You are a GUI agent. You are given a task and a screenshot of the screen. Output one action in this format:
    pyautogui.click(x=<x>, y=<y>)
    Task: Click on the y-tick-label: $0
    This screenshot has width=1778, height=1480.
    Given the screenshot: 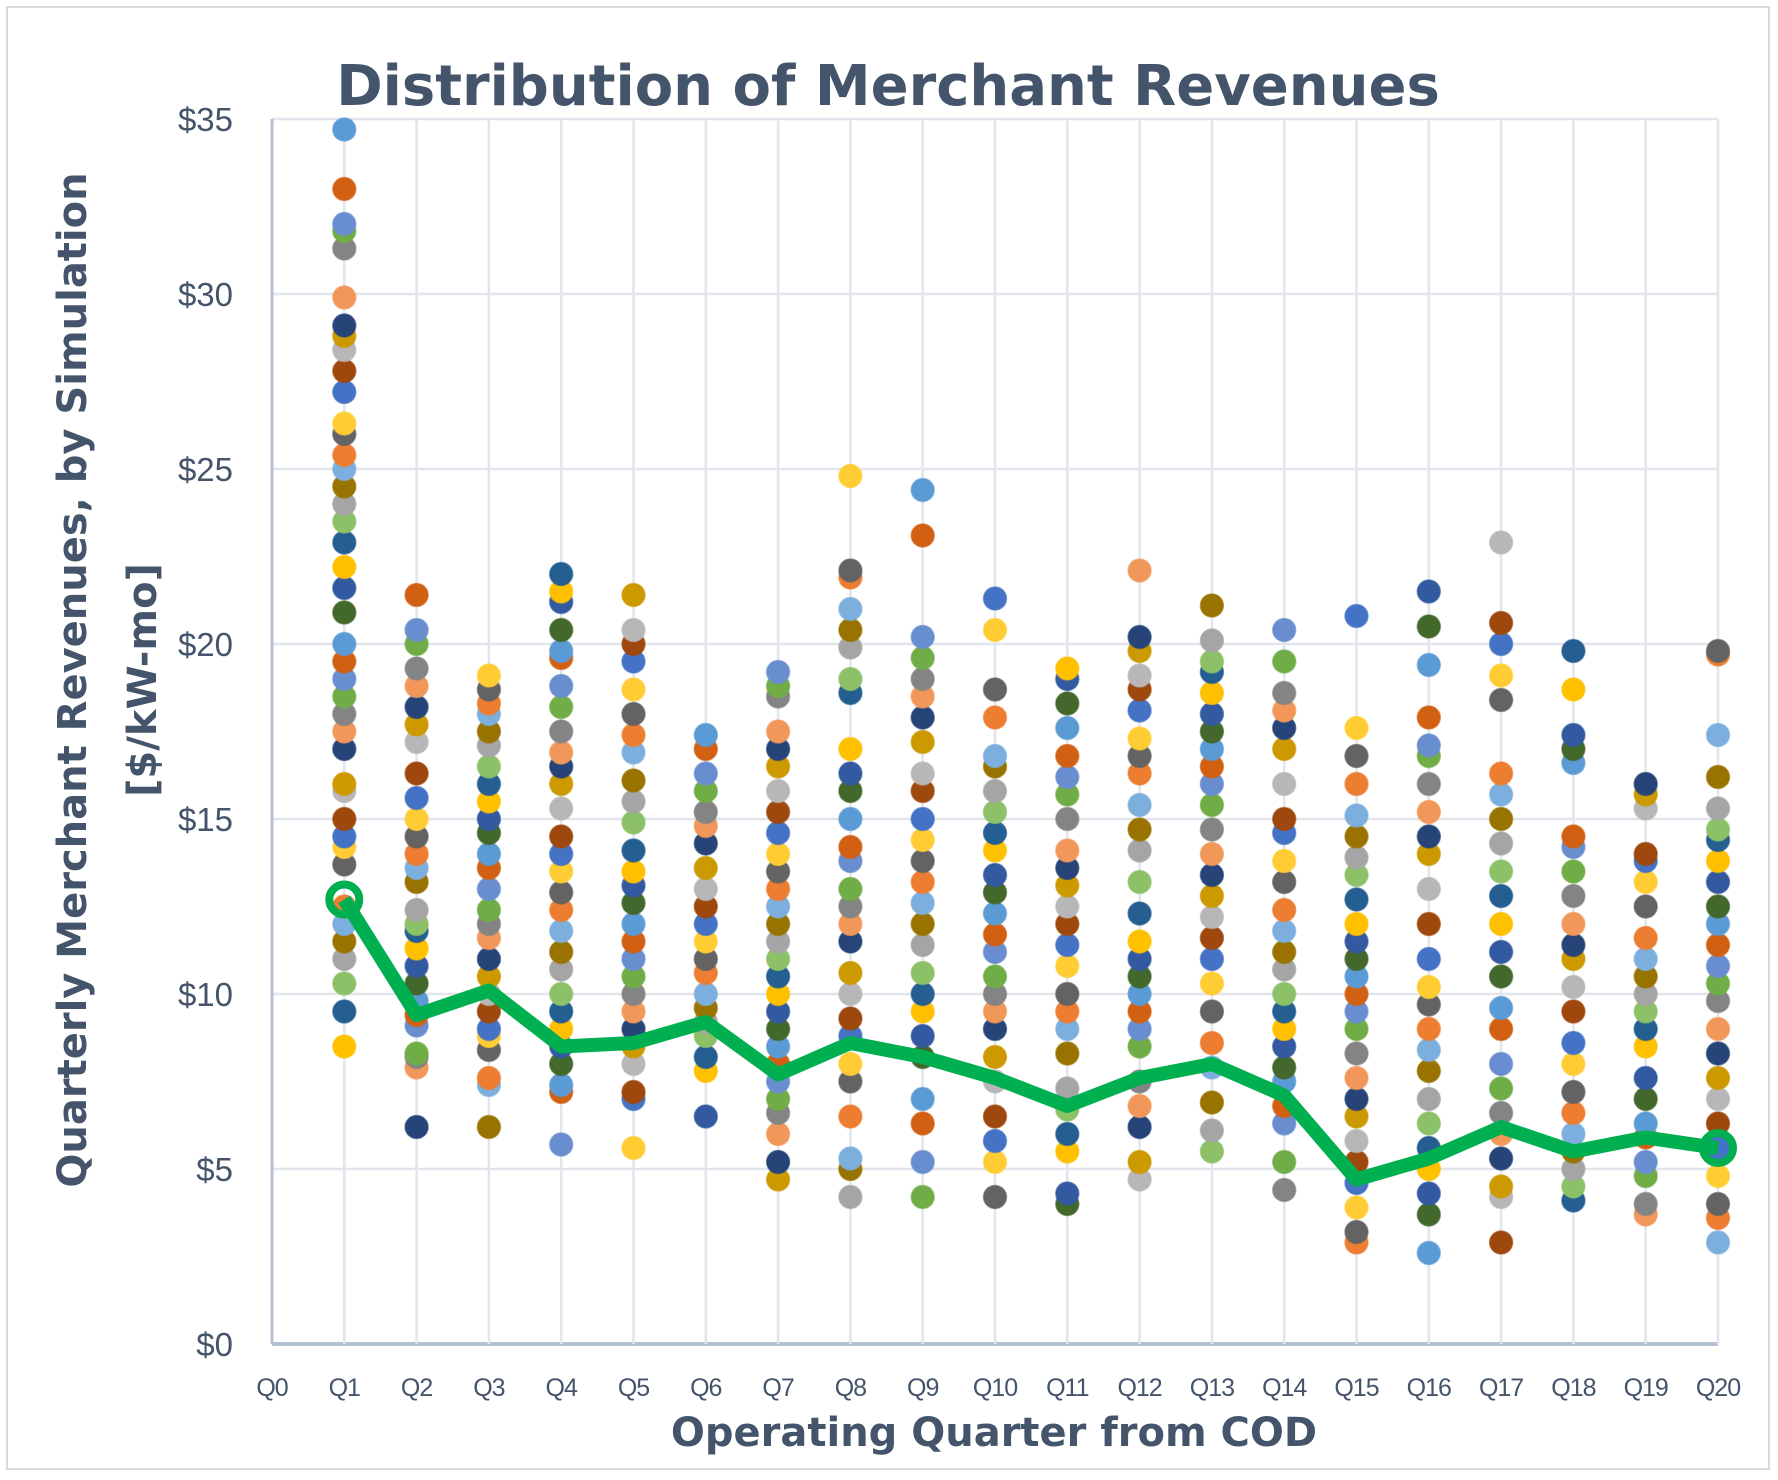 What is the action you would take?
    pyautogui.click(x=214, y=1344)
    